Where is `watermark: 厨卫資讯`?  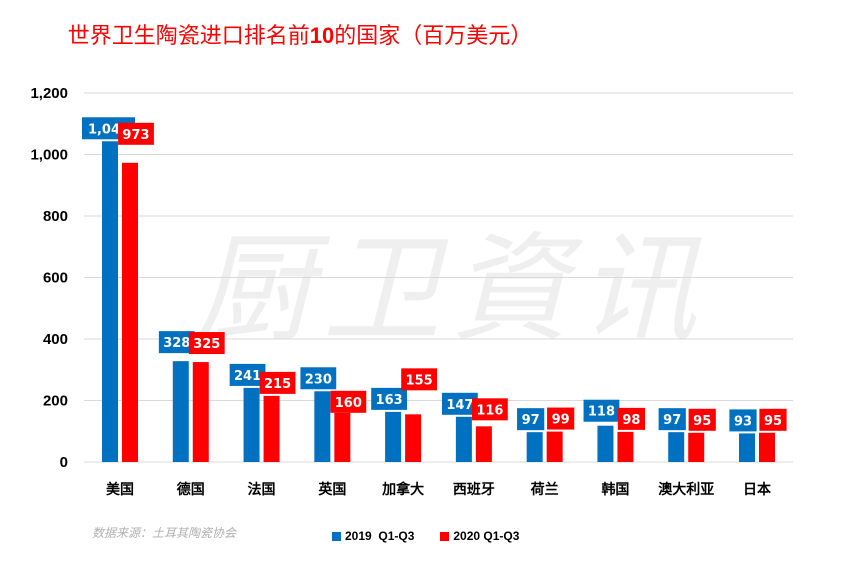
watermark: 厨卫資讯 is located at coordinates (448, 289).